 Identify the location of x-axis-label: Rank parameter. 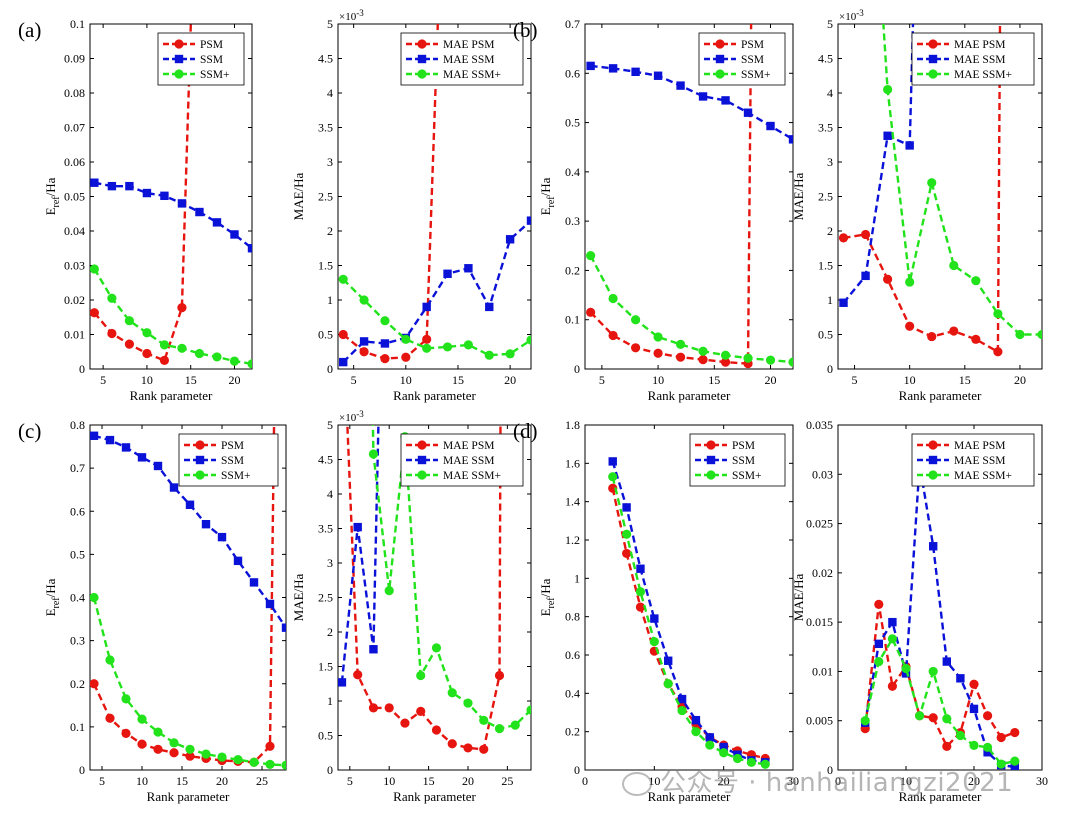
(940, 395).